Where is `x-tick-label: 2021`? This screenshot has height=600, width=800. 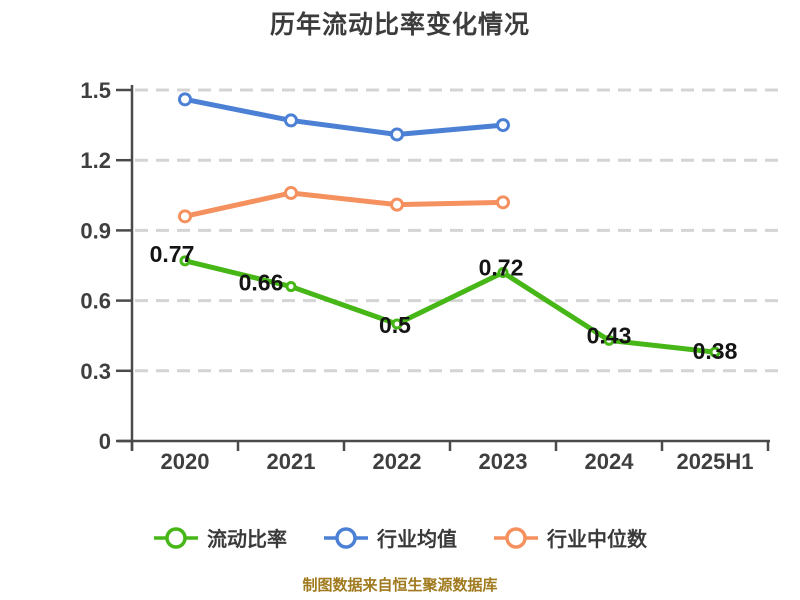
x-tick-label: 2021 is located at coordinates (291, 461).